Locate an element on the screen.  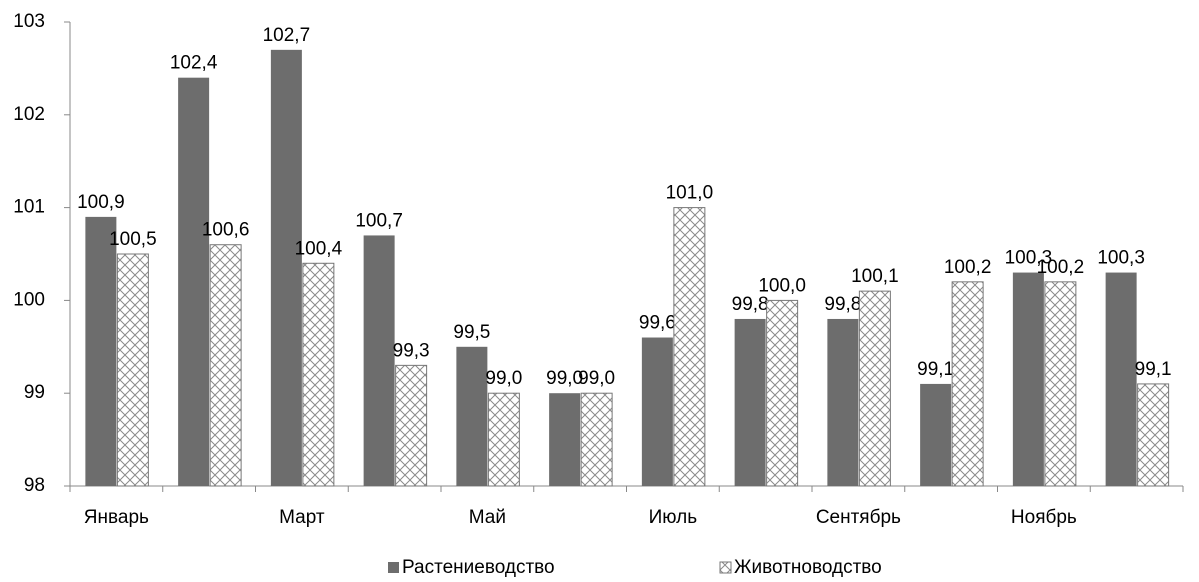
value-label: 99,6 is located at coordinates (657, 323).